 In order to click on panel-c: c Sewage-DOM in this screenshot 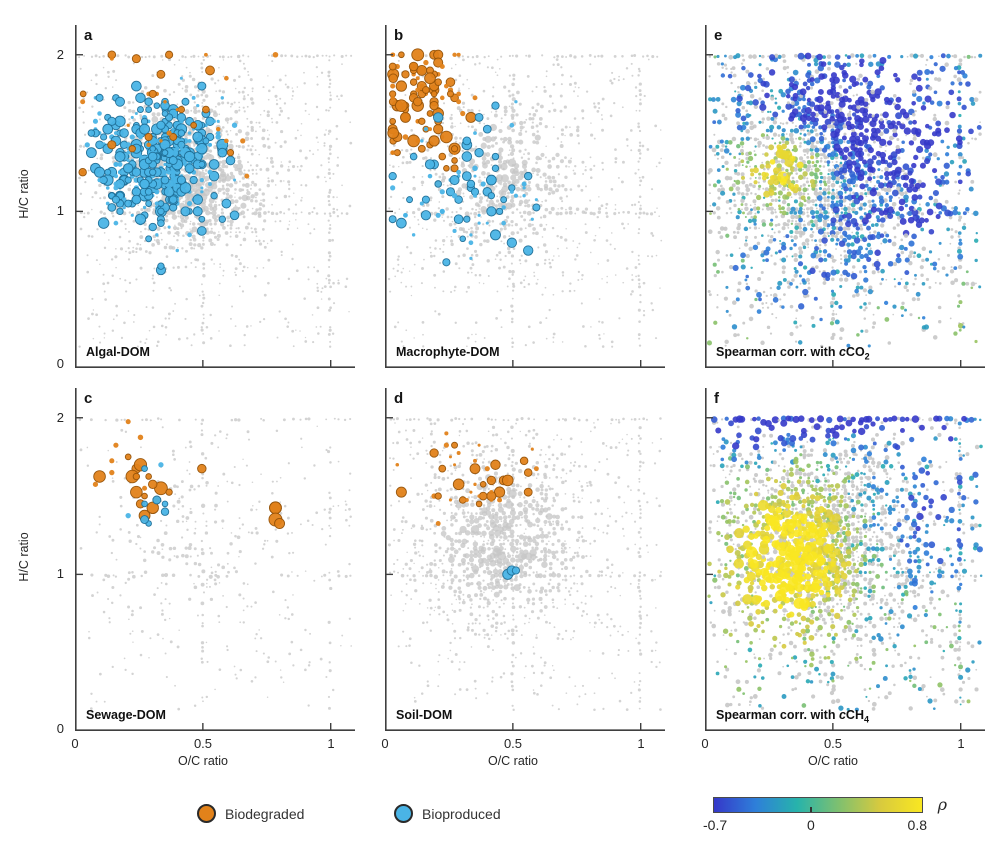, I will do `click(215, 559)`.